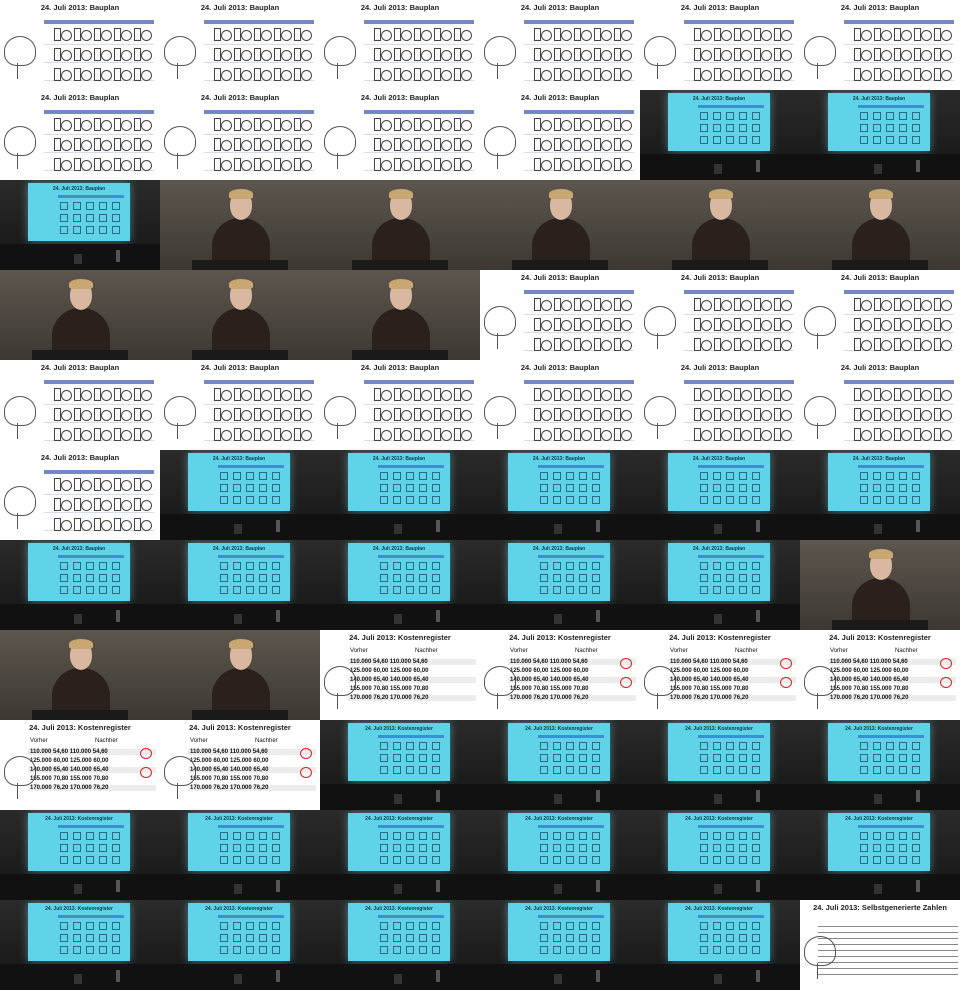 Image resolution: width=960 pixels, height=990 pixels. What do you see at coordinates (251, 826) in the screenshot?
I see `projected-header-bar` at bounding box center [251, 826].